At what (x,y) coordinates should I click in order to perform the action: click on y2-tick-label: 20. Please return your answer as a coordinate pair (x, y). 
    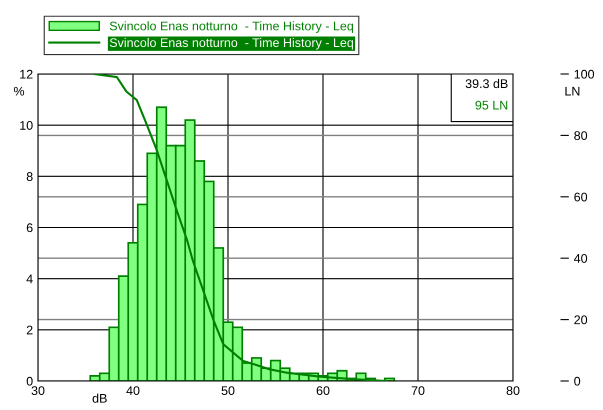
    Looking at the image, I should click on (581, 319).